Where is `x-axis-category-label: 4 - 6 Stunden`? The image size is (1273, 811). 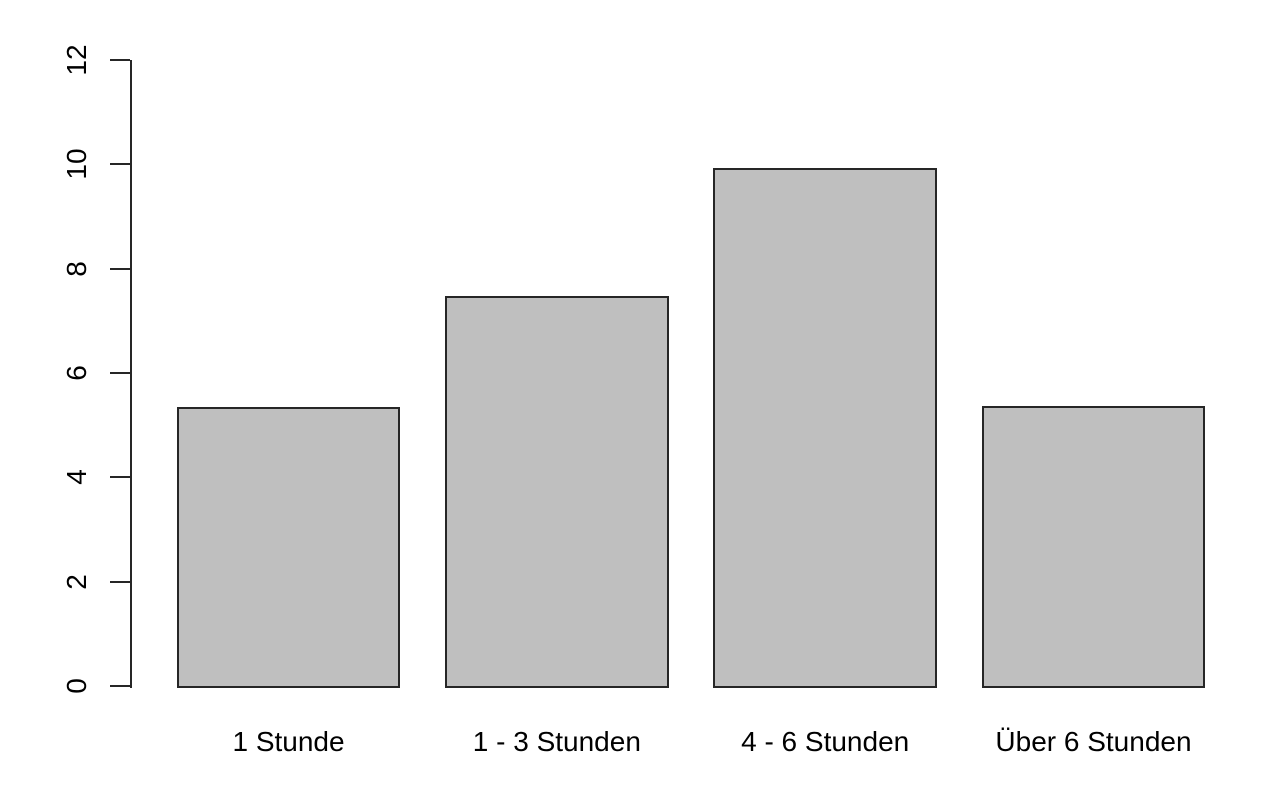 x-axis-category-label: 4 - 6 Stunden is located at coordinates (825, 741).